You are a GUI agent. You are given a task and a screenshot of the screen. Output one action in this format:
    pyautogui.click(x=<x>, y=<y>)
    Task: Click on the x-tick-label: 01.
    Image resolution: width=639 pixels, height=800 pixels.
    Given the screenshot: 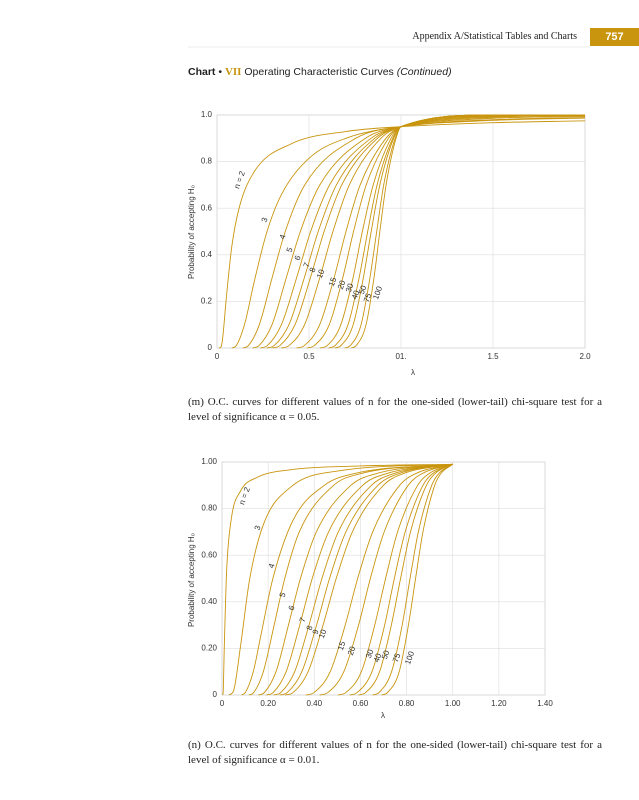 What is the action you would take?
    pyautogui.click(x=400, y=356)
    